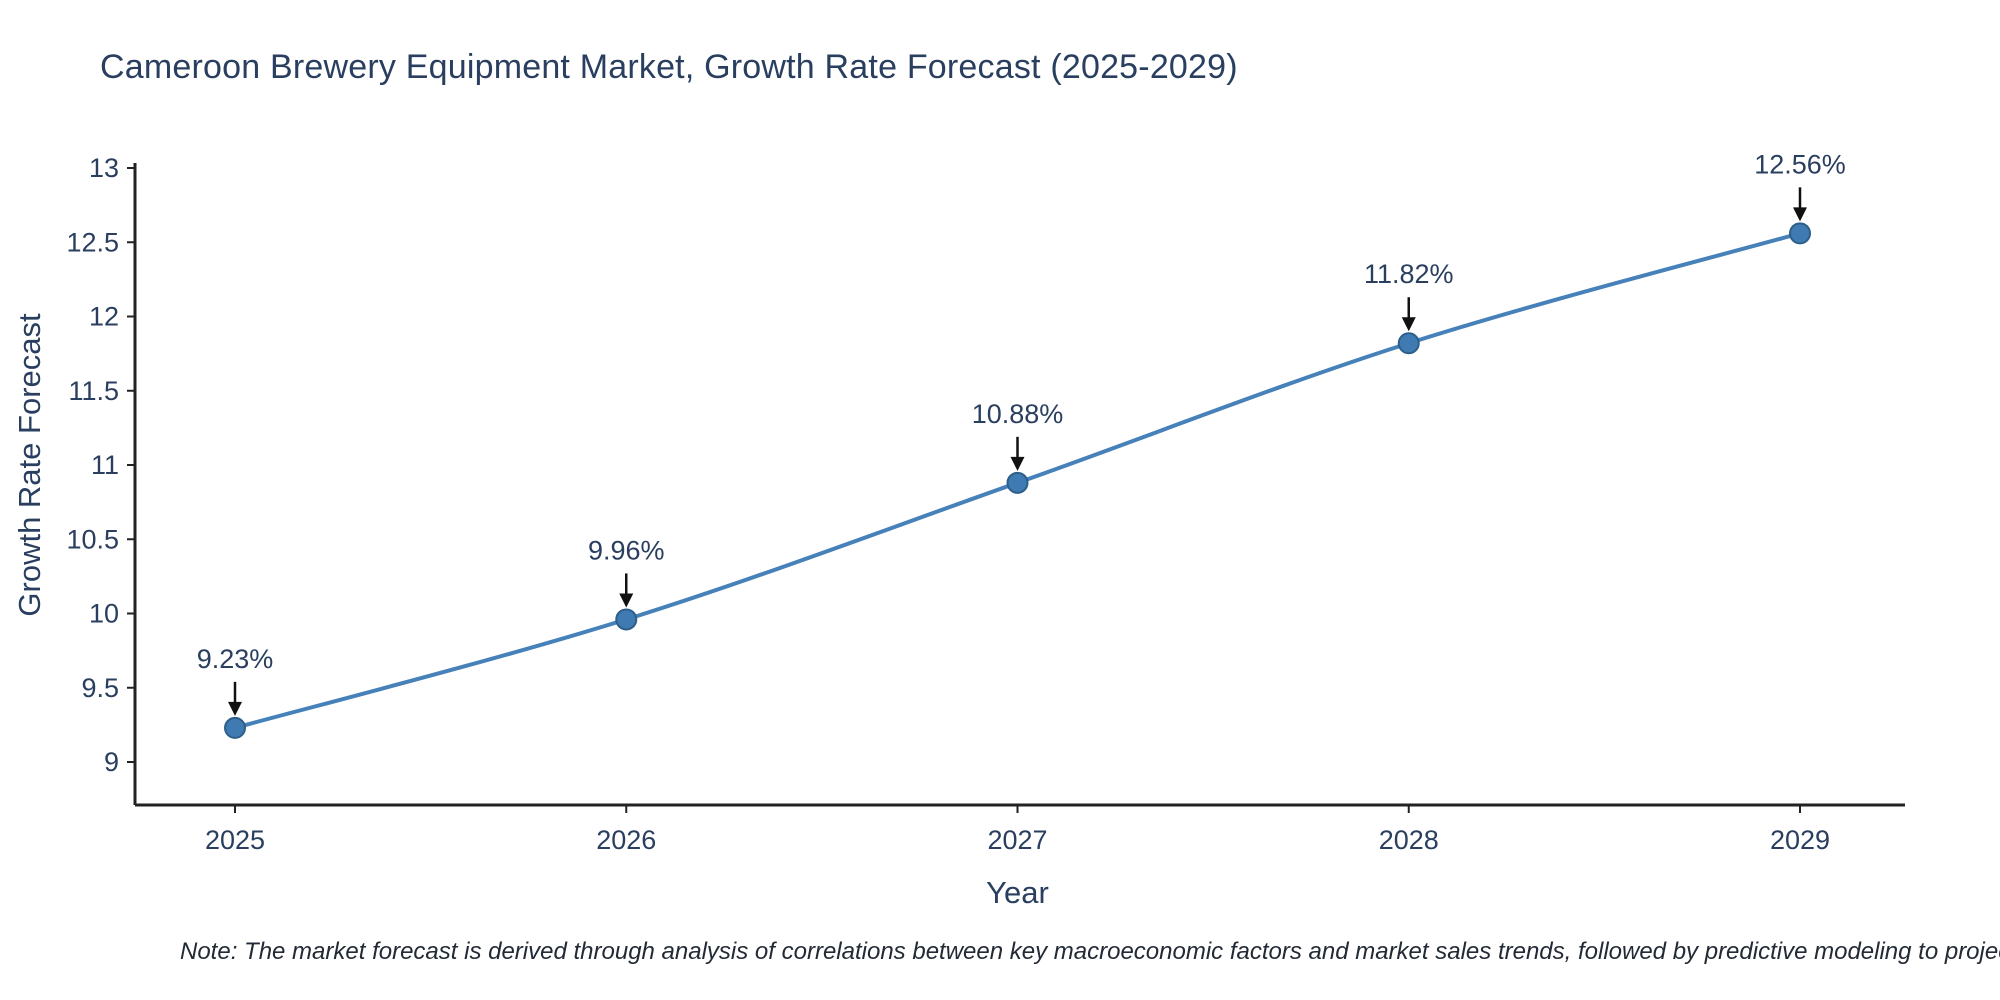 This screenshot has height=1000, width=2000. What do you see at coordinates (111, 762) in the screenshot?
I see `y-tick-label: 9` at bounding box center [111, 762].